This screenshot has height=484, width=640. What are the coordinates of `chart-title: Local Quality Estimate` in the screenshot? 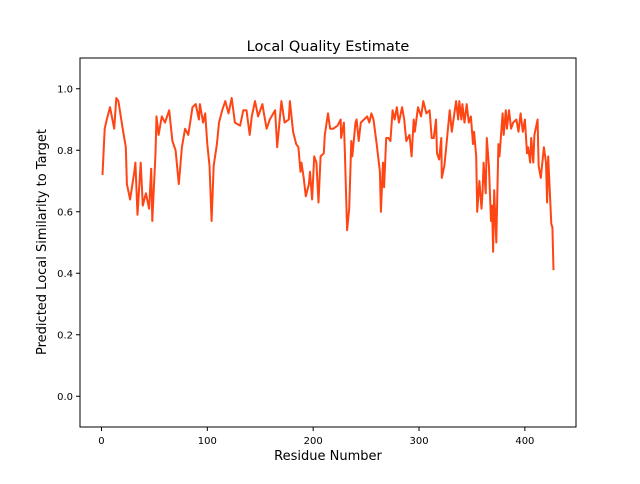 It's located at (328, 47).